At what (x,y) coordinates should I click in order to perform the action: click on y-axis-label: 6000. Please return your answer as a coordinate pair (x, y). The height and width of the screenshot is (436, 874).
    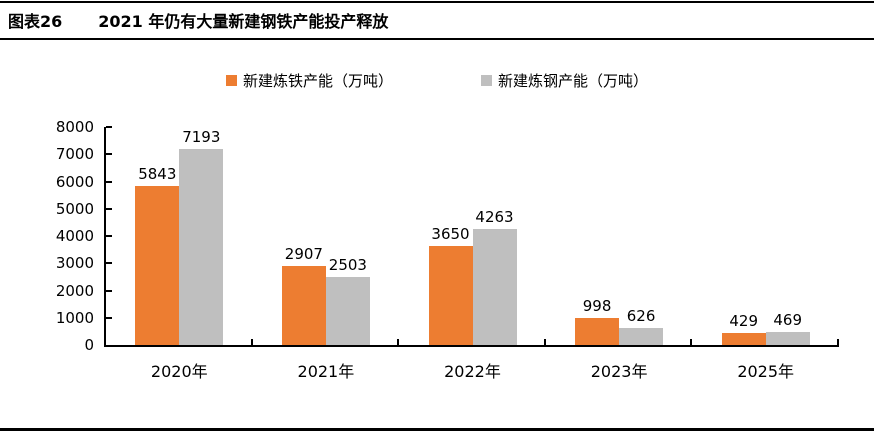
    Looking at the image, I should click on (74, 181).